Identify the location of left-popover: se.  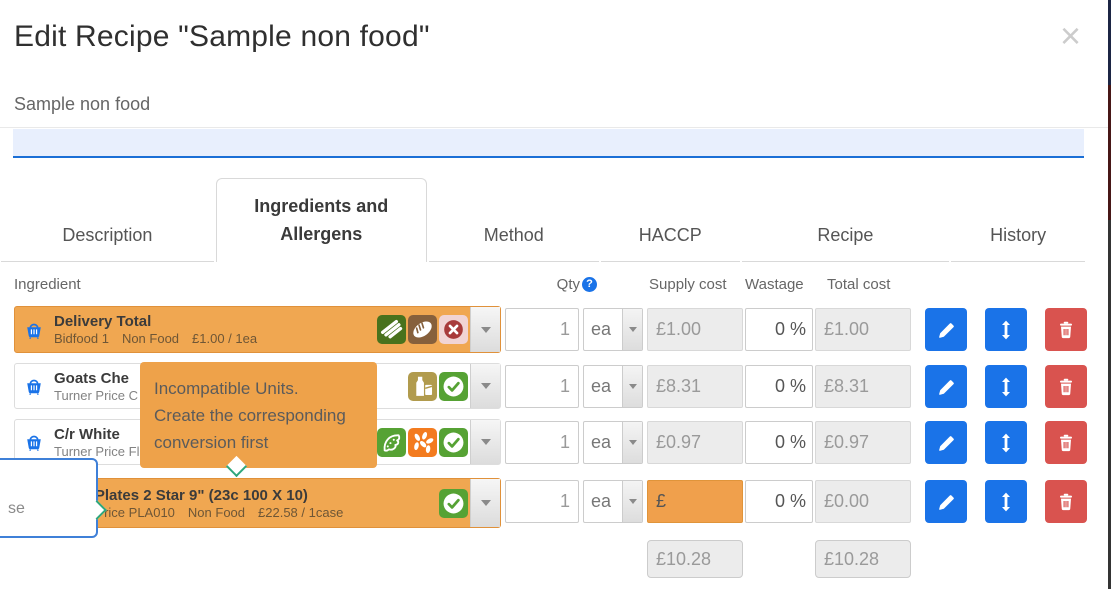
(49, 498).